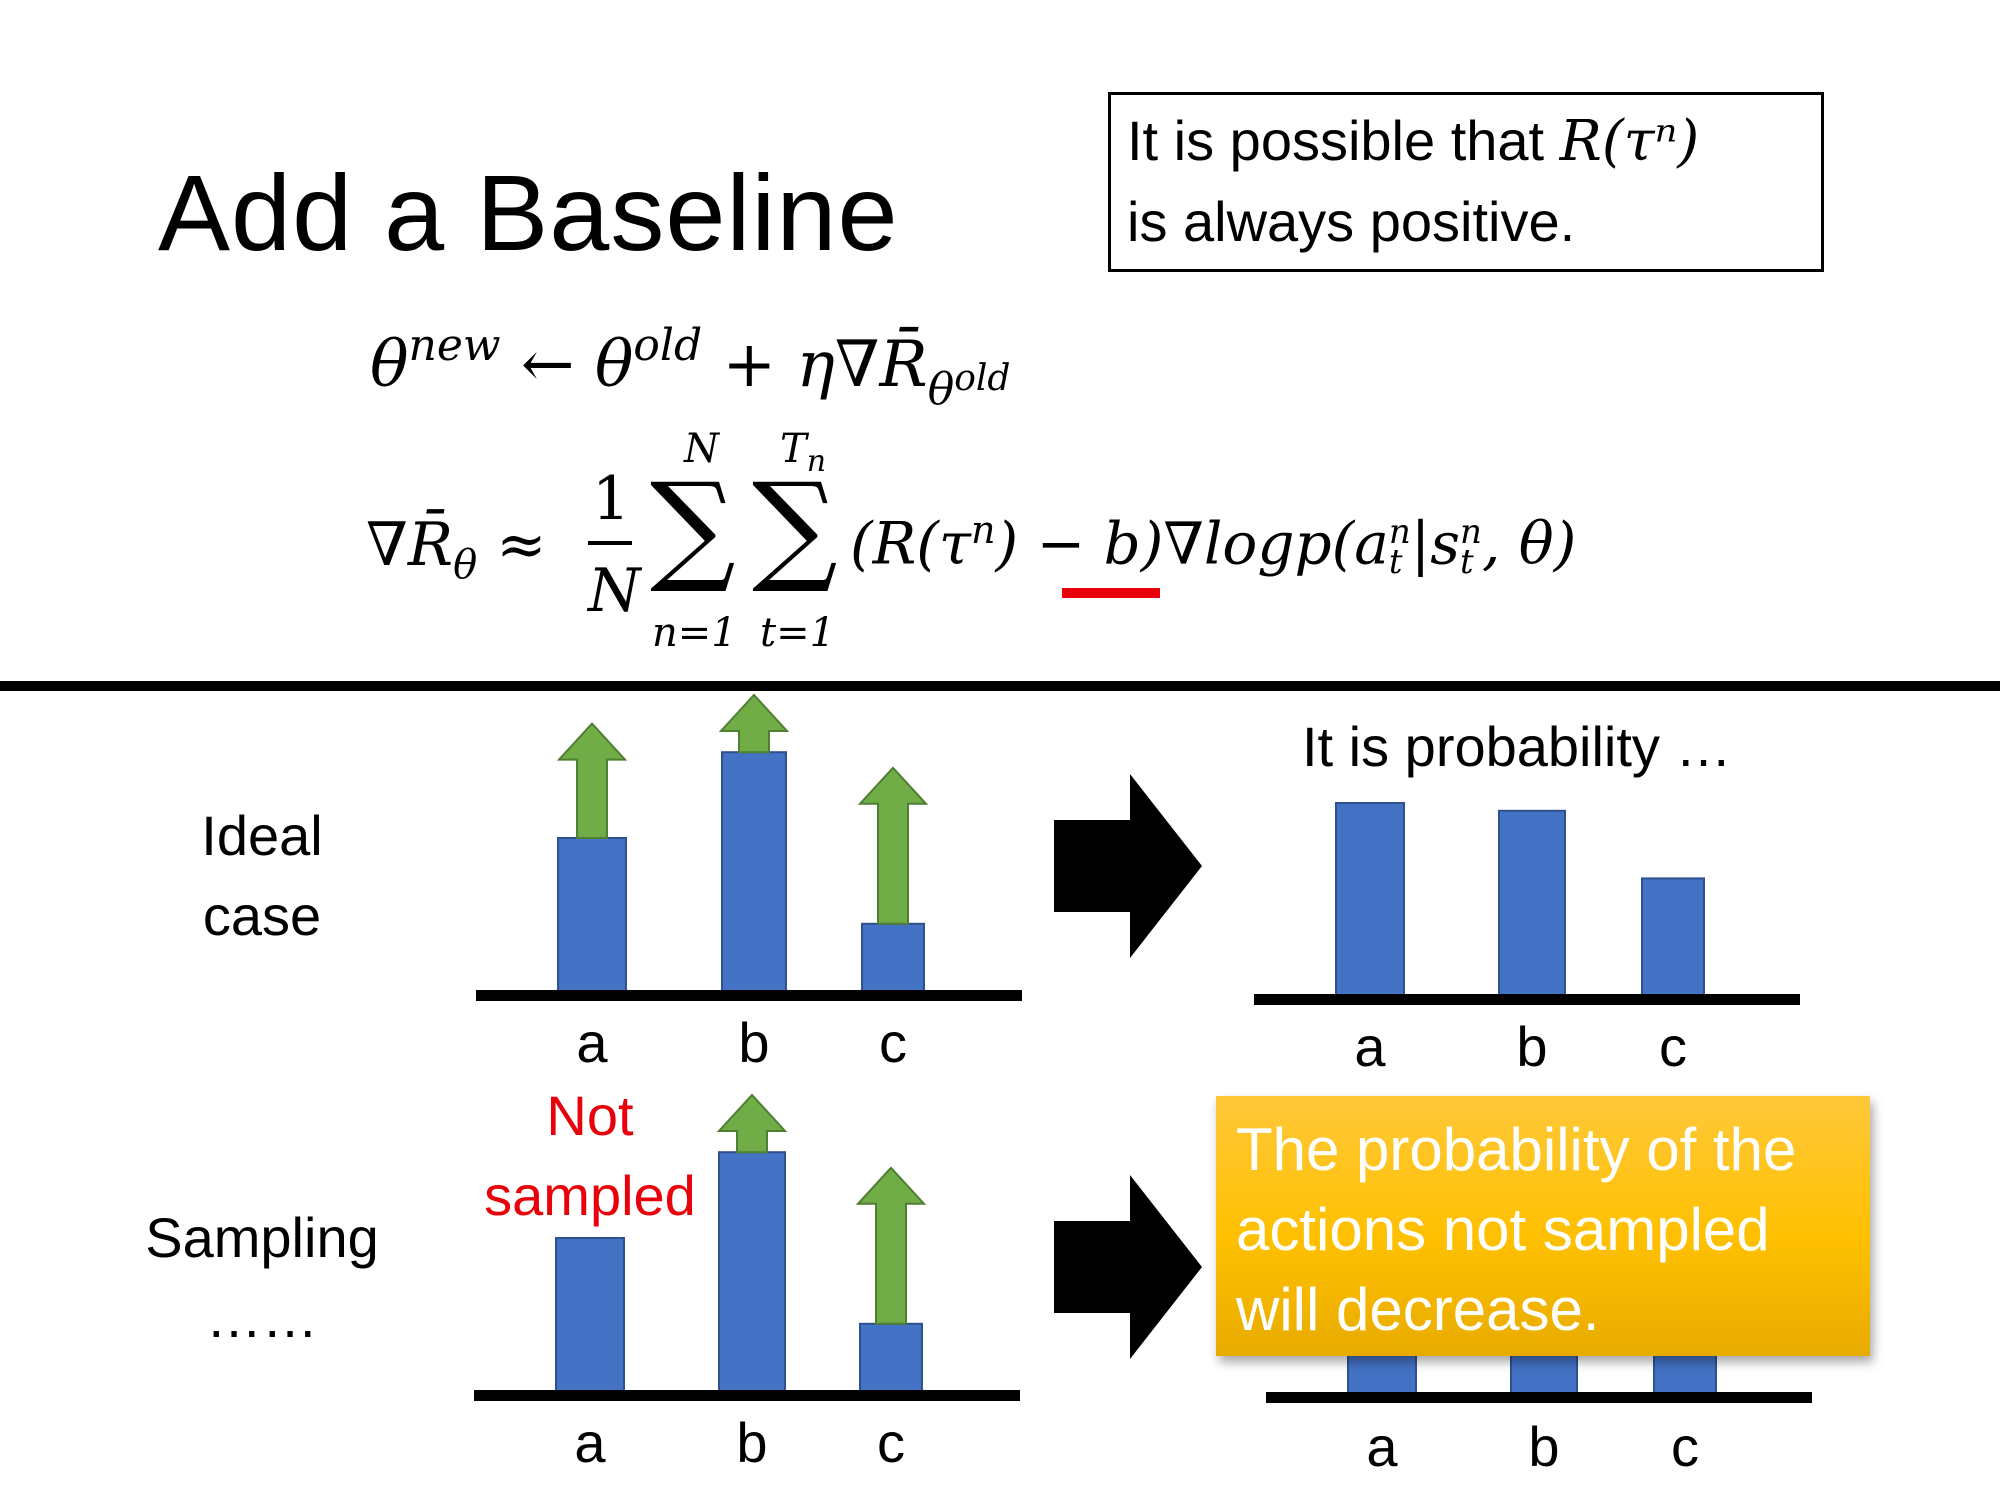 The width and height of the screenshot is (2000, 1500). What do you see at coordinates (1531, 1046) in the screenshot?
I see `tick-label-ideal-after-b: b` at bounding box center [1531, 1046].